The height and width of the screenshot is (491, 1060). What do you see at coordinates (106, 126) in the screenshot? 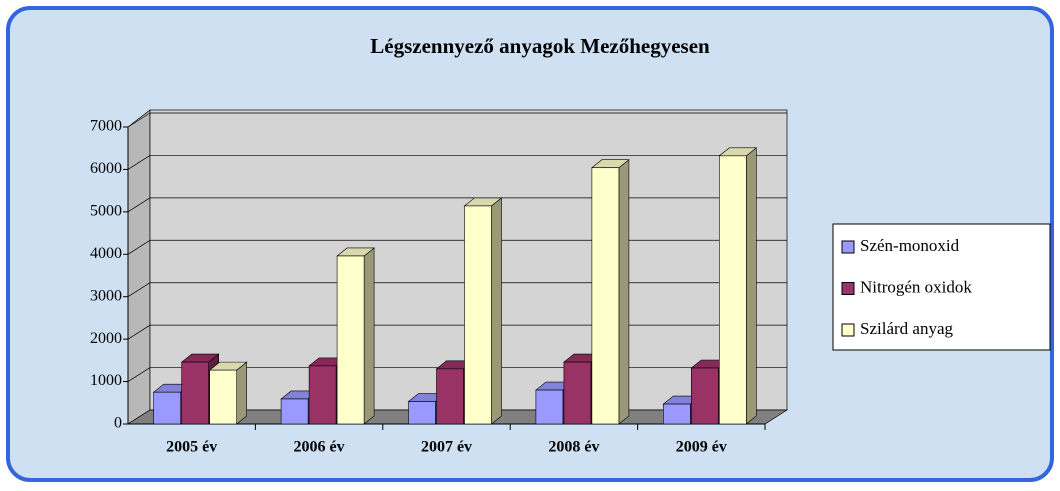
I see `y-tick-label: 7000` at bounding box center [106, 126].